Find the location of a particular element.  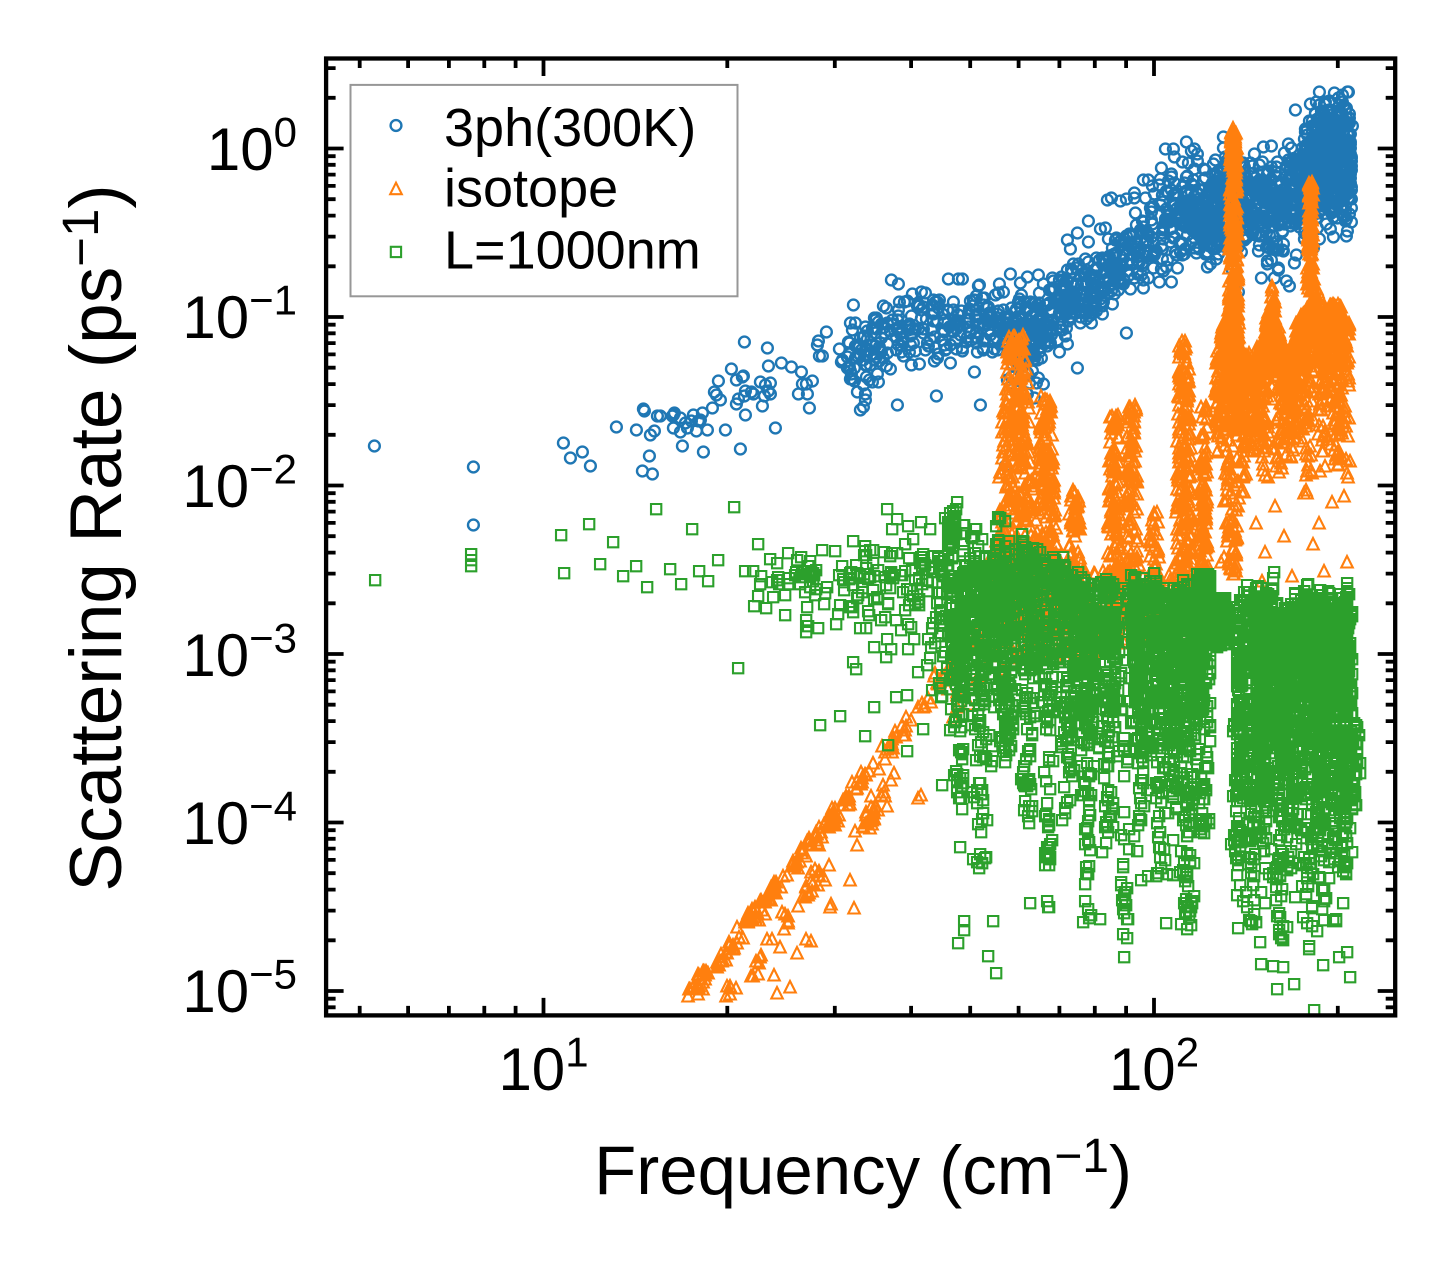

svg-text: Frequency (cm−1) is located at coordinates (863, 1169).